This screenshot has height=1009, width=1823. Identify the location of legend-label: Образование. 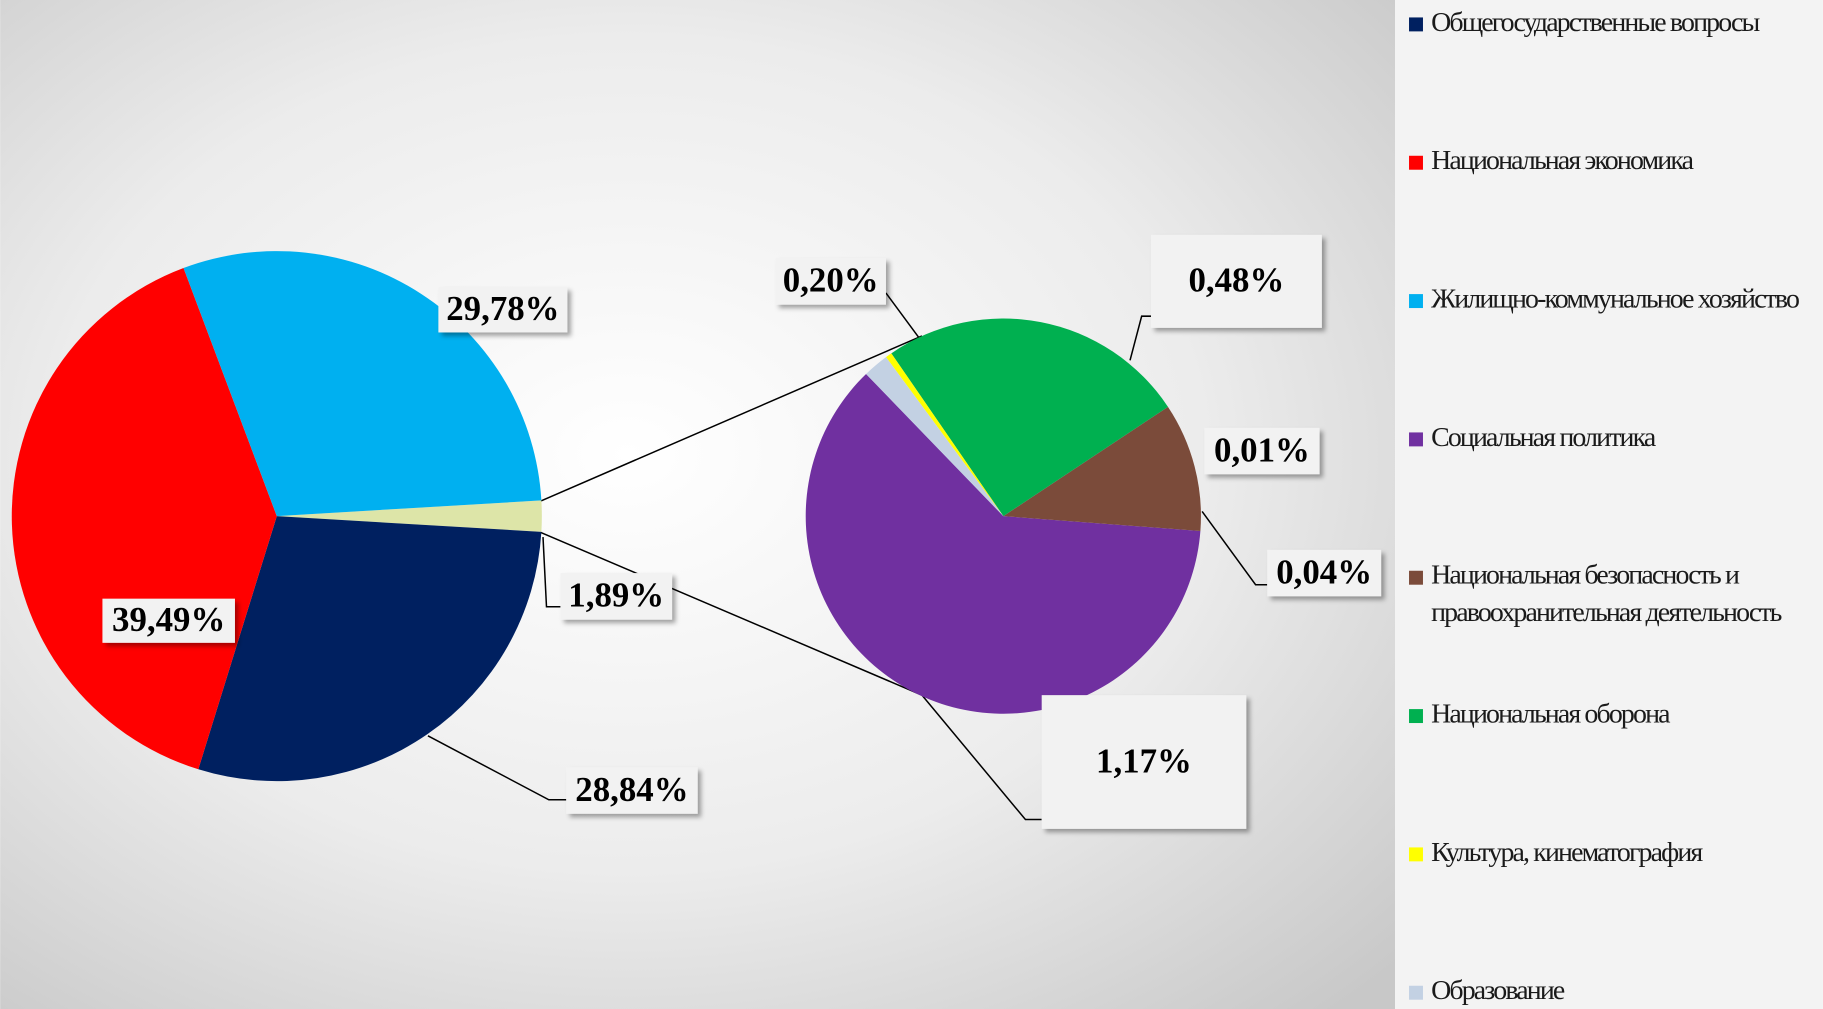
(1498, 990).